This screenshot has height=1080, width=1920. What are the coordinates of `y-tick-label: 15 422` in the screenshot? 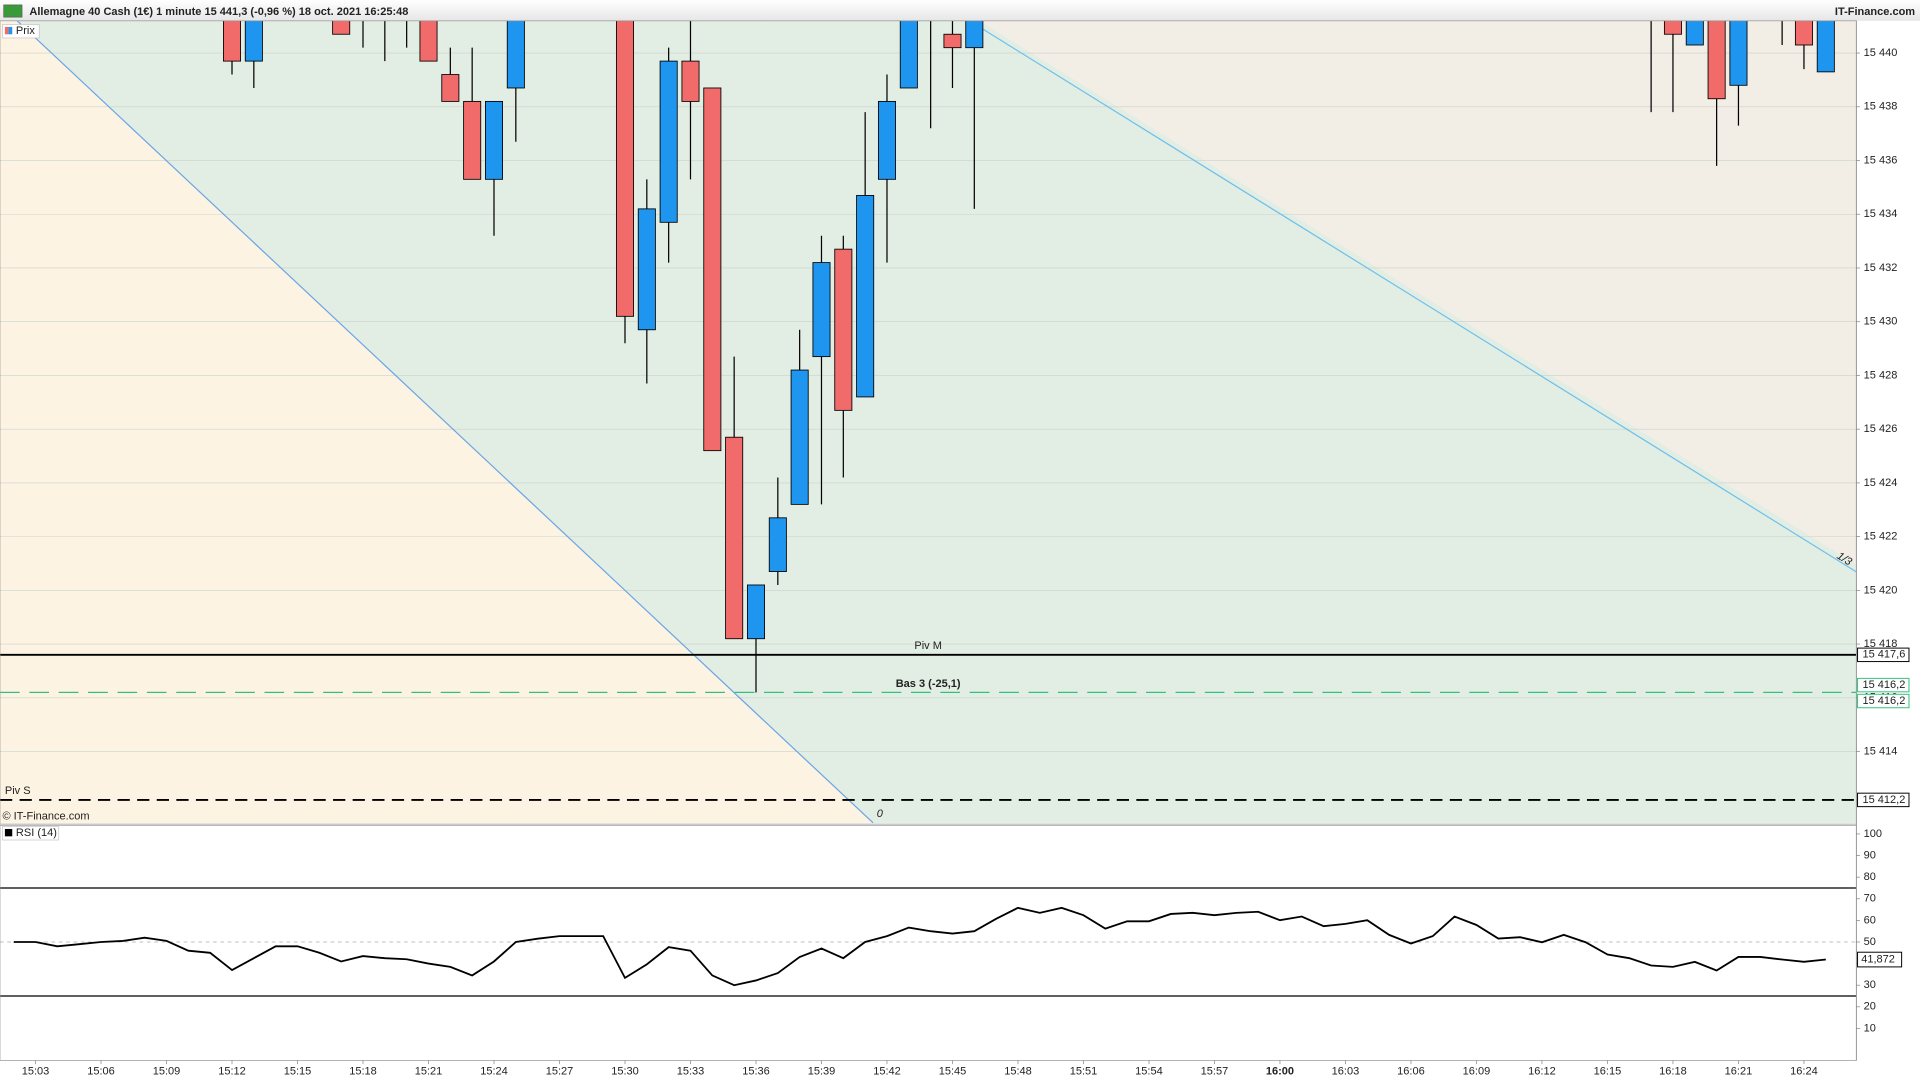 It's located at (1881, 537).